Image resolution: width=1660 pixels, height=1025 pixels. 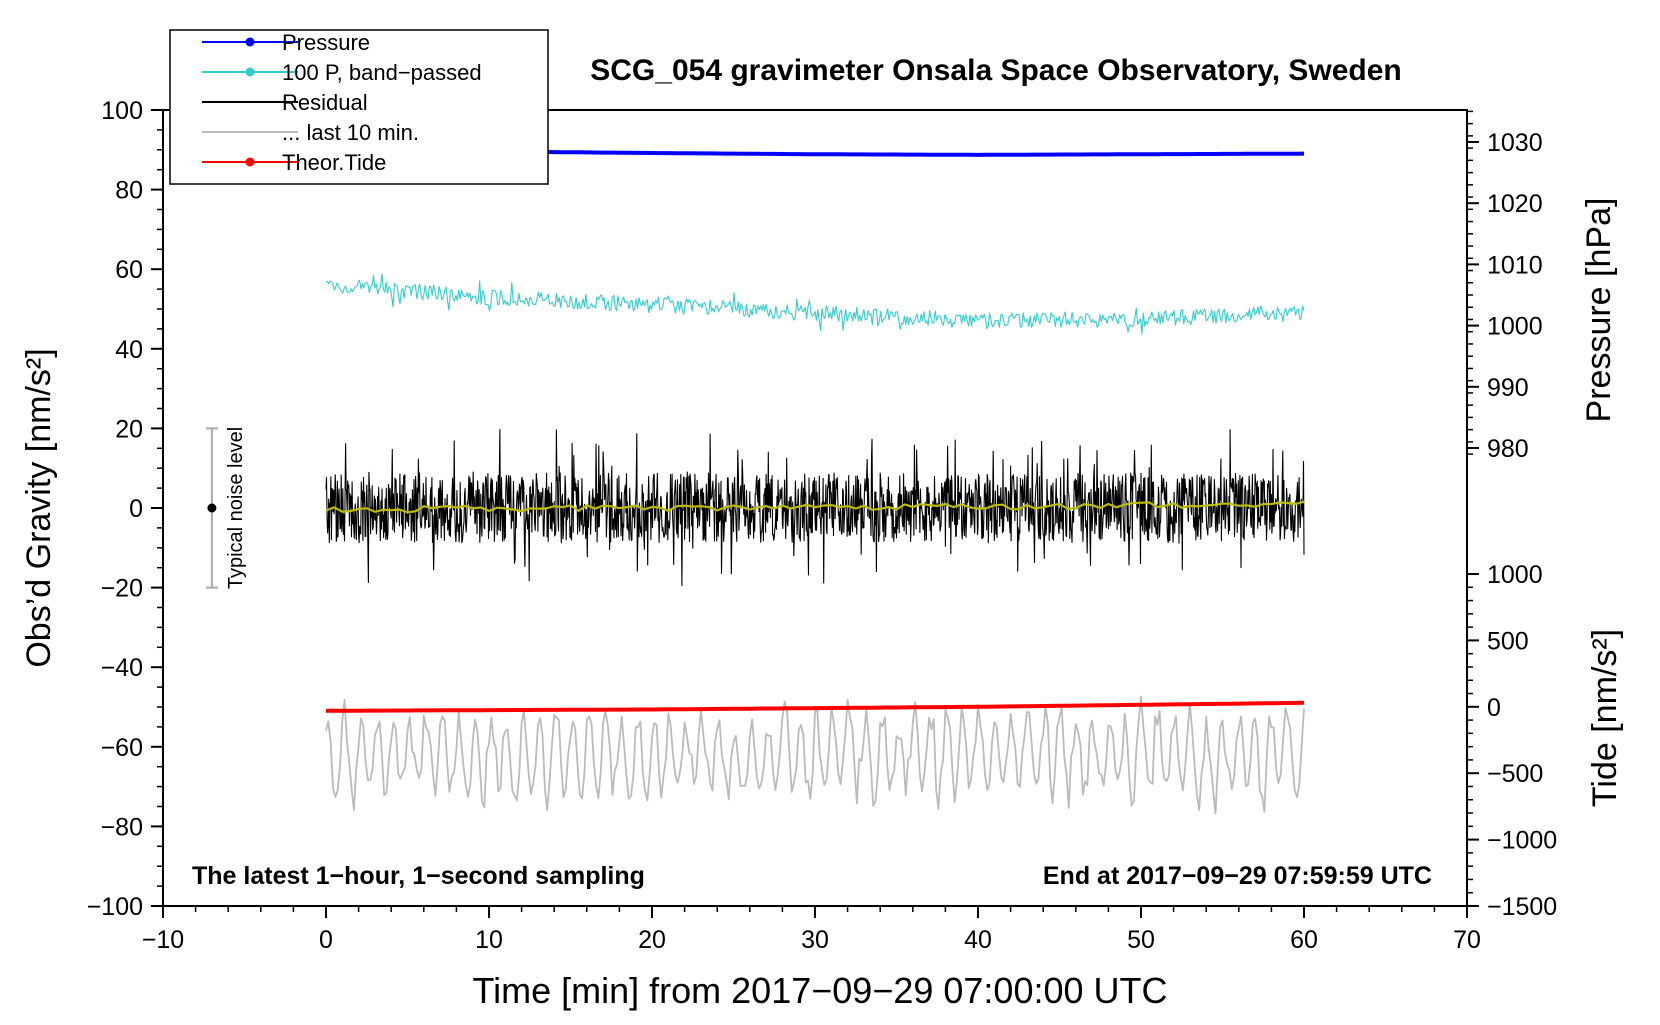 I want to click on x-tick-label: 30, so click(x=815, y=940).